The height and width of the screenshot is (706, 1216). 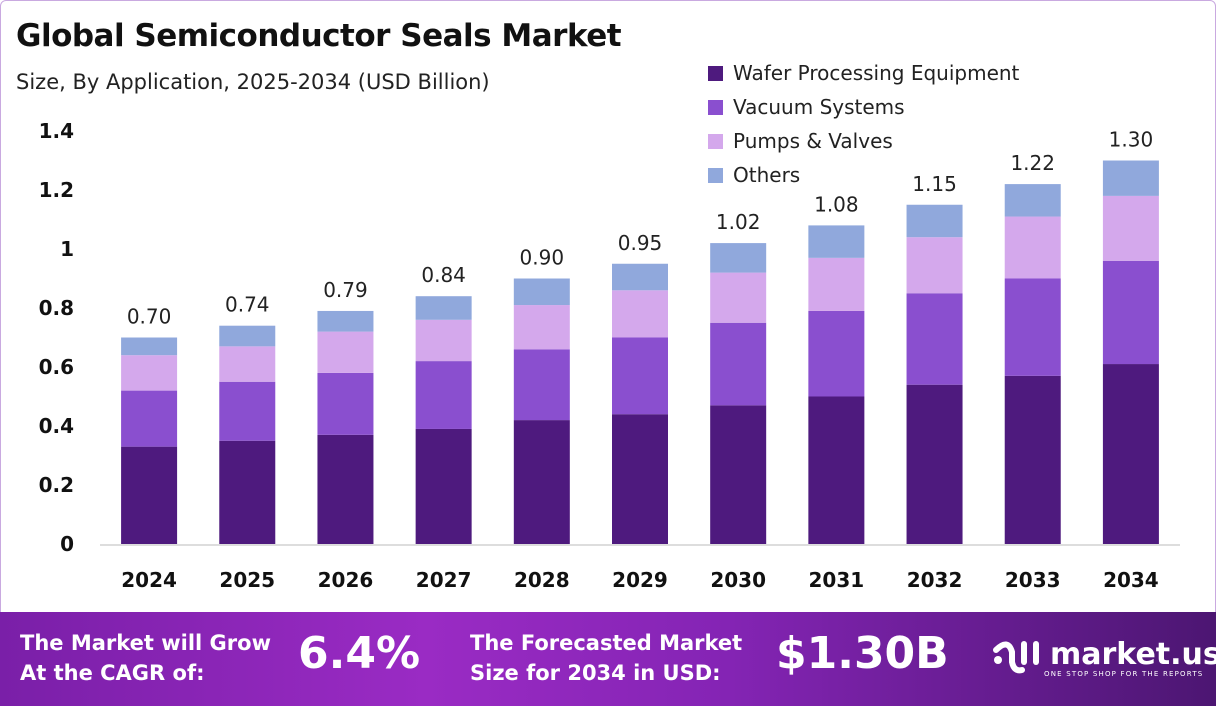 What do you see at coordinates (1131, 580) in the screenshot?
I see `x-tick-label: 2034` at bounding box center [1131, 580].